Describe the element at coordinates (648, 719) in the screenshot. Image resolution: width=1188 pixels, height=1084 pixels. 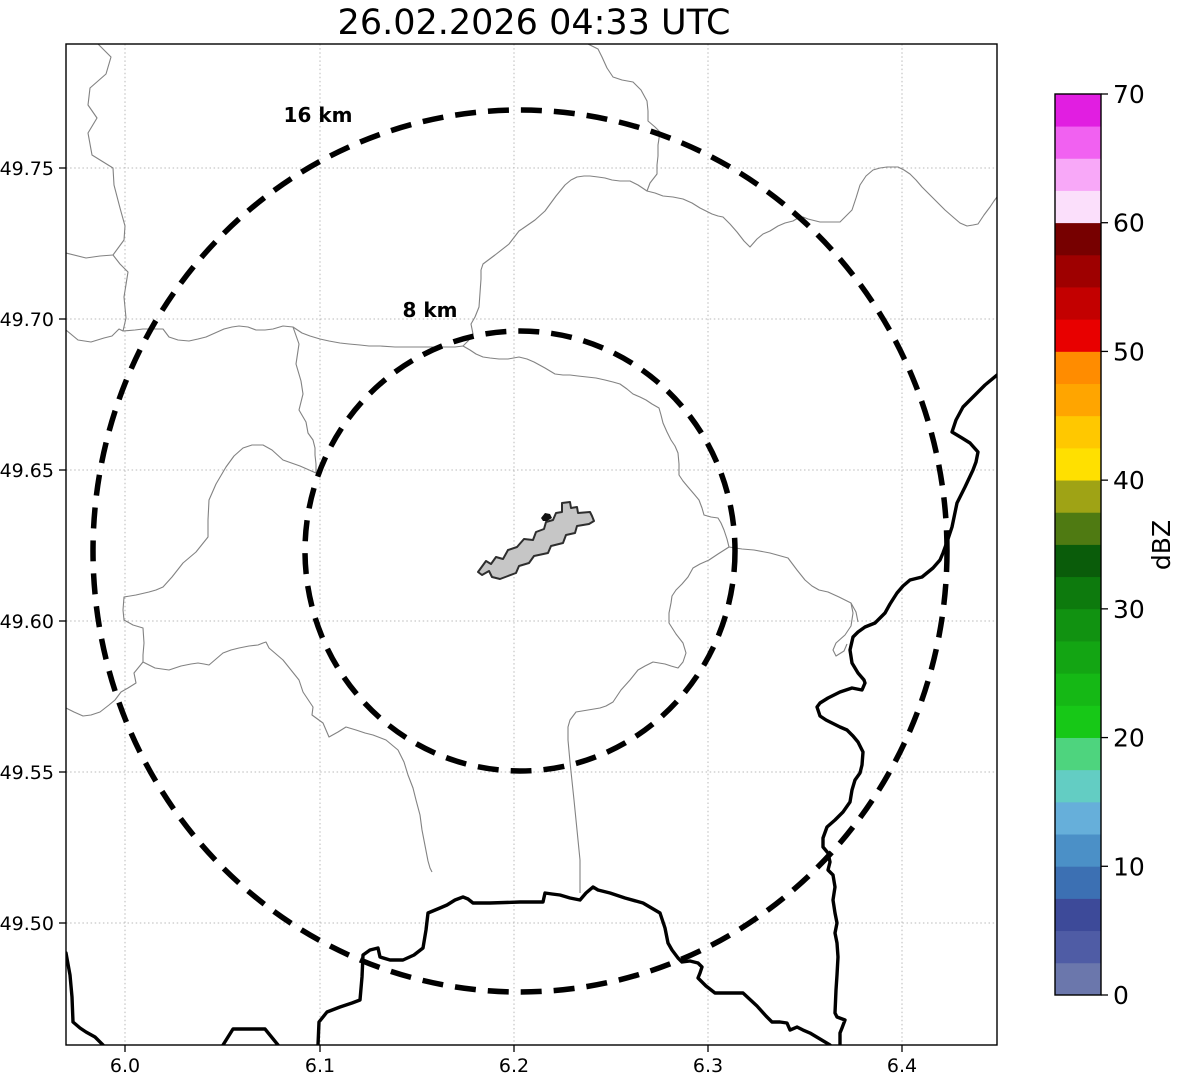
I see `river-line-south-east` at that location.